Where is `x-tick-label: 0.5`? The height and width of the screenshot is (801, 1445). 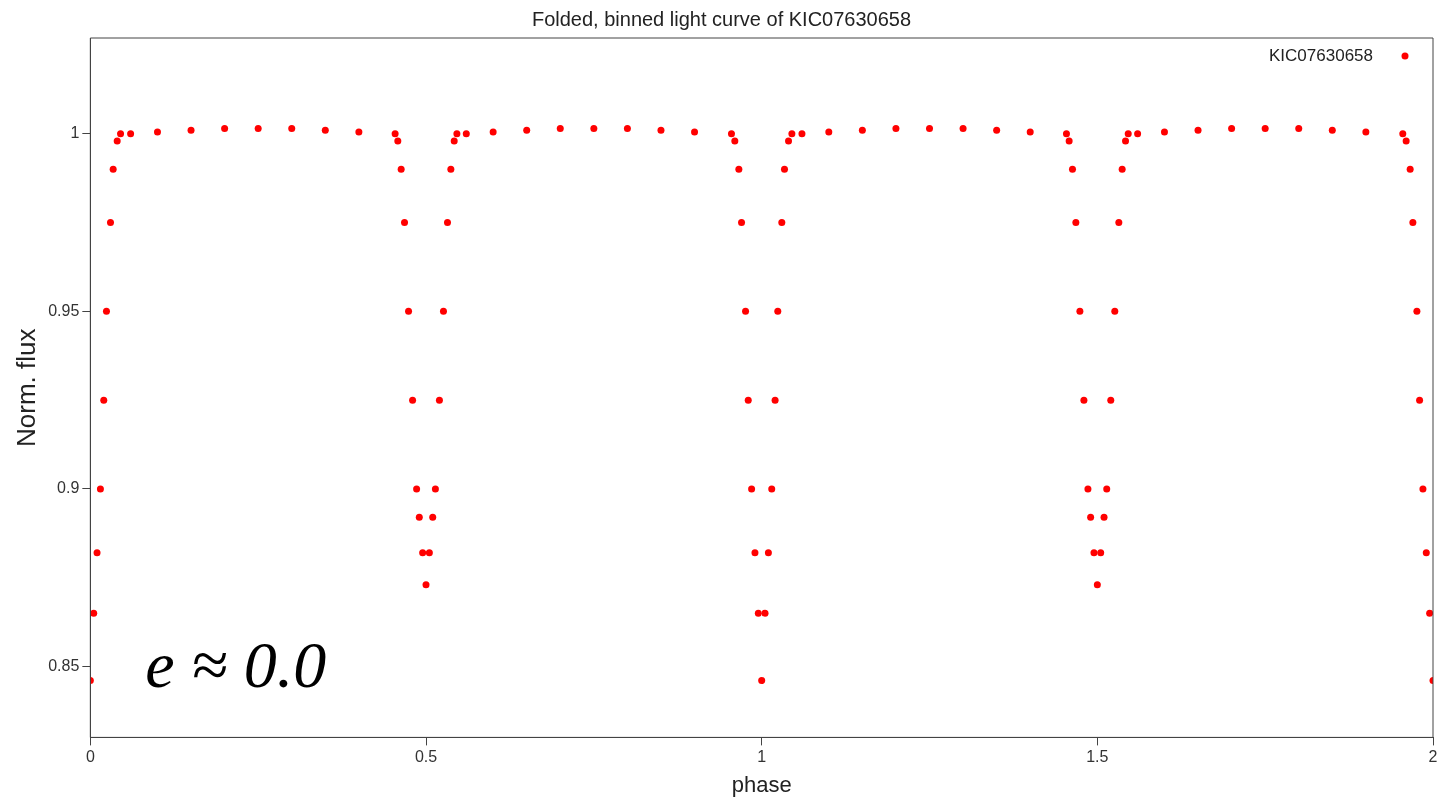
x-tick-label: 0.5 is located at coordinates (426, 757).